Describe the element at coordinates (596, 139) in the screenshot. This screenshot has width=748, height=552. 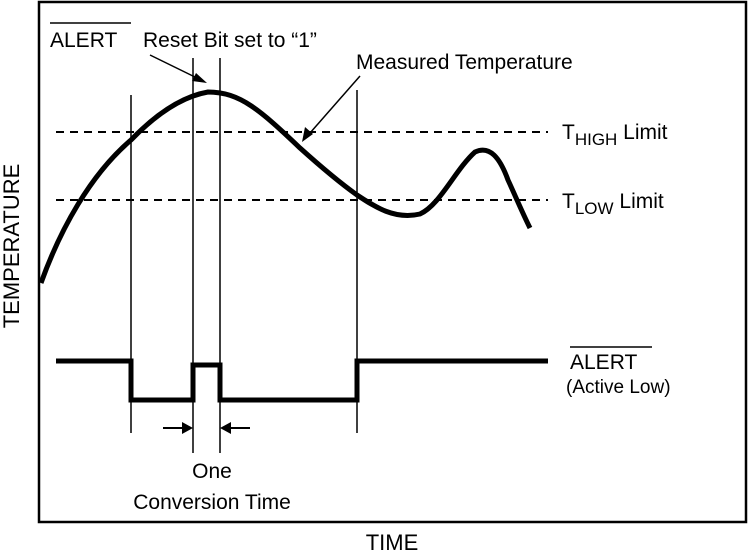
I see `t-high-subscript: HIGH` at that location.